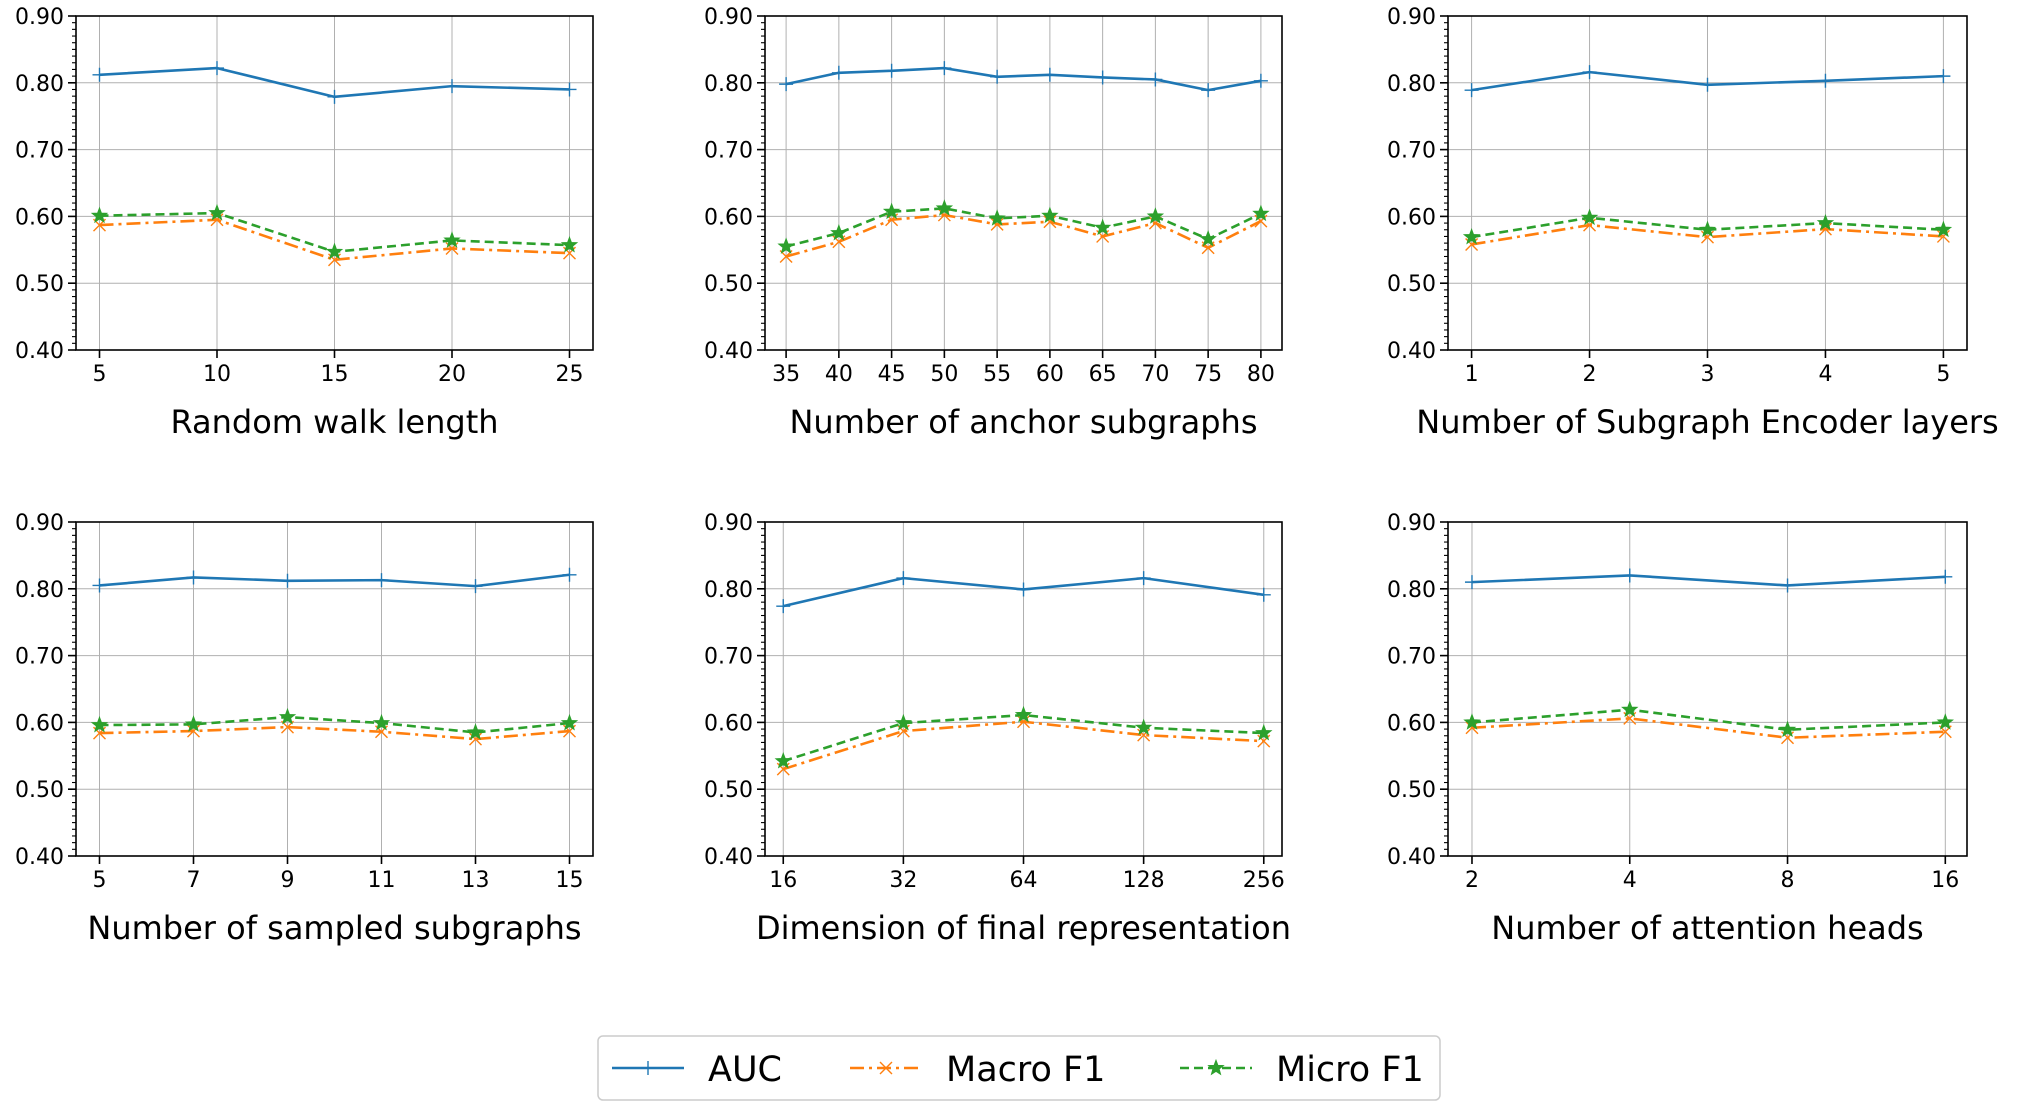 The width and height of the screenshot is (2035, 1103). Describe the element at coordinates (570, 374) in the screenshot. I see `x-tick-label: 25` at that location.